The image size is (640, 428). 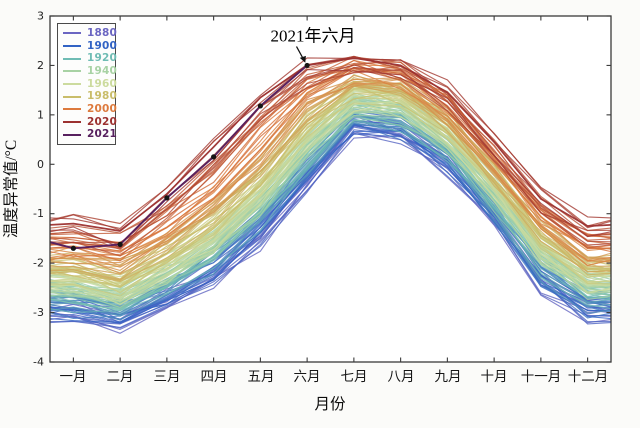 What do you see at coordinates (214, 376) in the screenshot?
I see `x-tick-label: 四月` at bounding box center [214, 376].